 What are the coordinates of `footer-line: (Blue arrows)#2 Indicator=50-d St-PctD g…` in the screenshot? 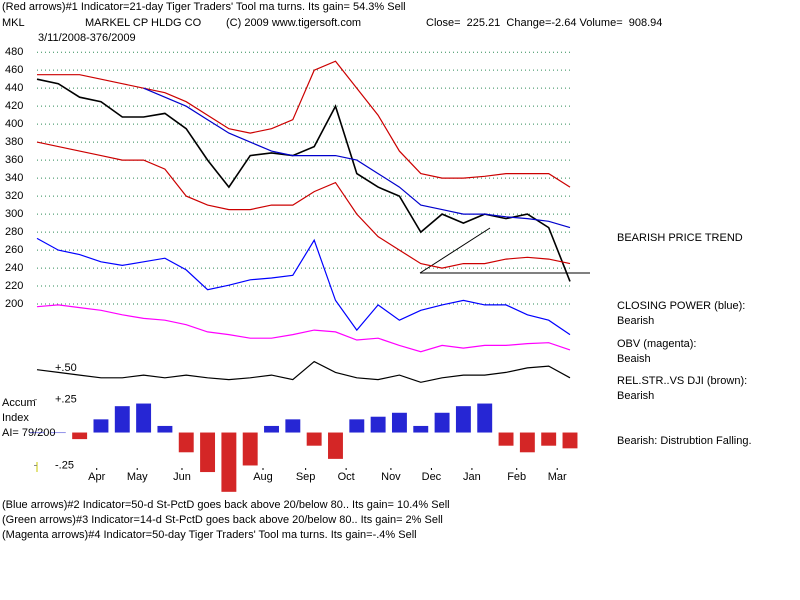 It's located at (226, 505).